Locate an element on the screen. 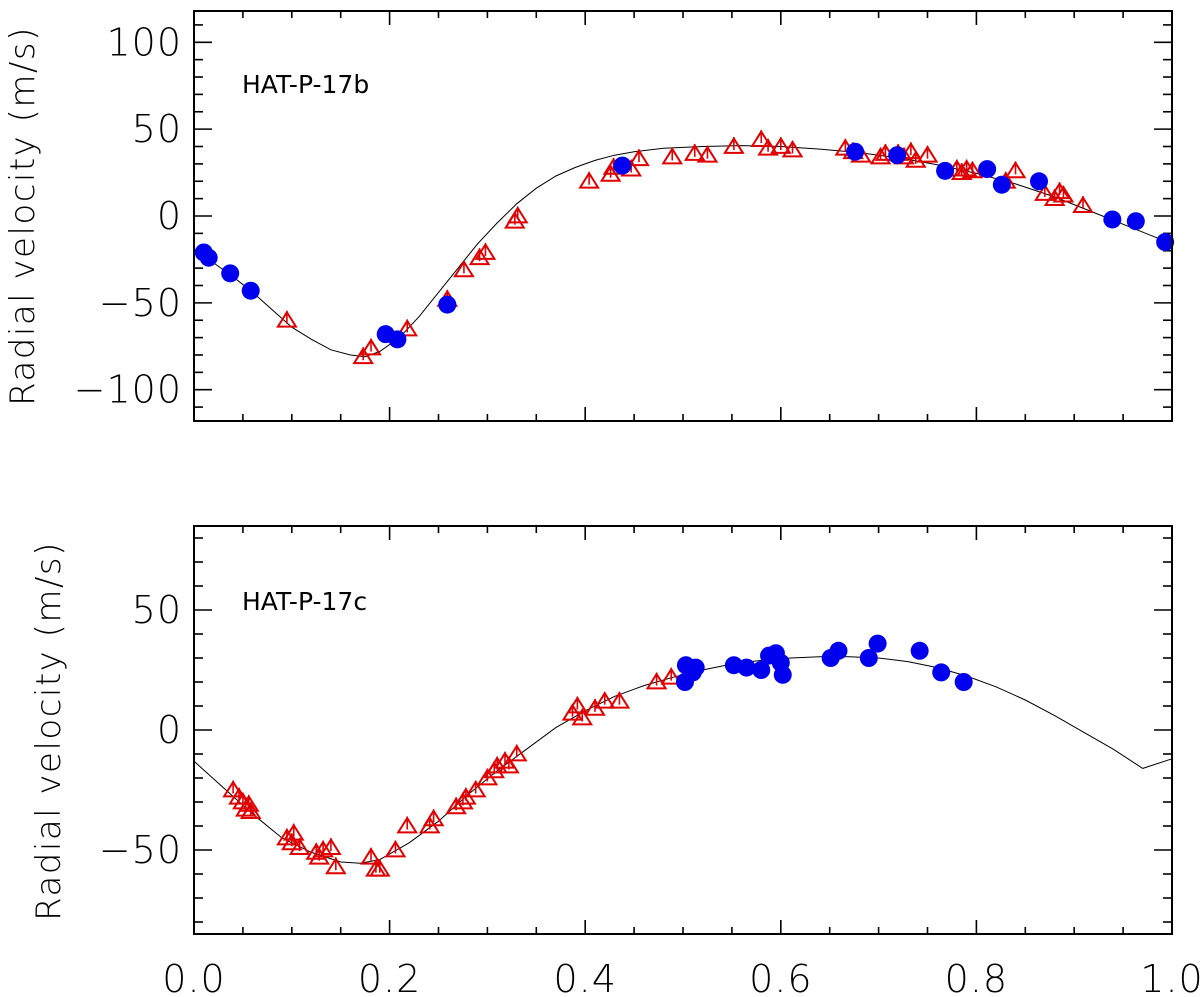 The height and width of the screenshot is (997, 1200). y-tick-label: −100 is located at coordinates (128, 390).